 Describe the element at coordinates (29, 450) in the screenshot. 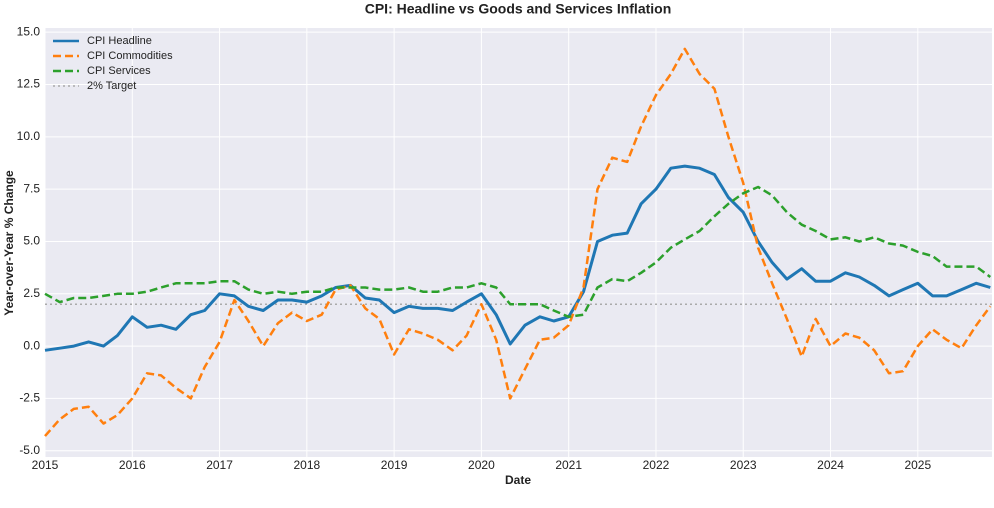

I see `y-tick-label: -5.0` at that location.